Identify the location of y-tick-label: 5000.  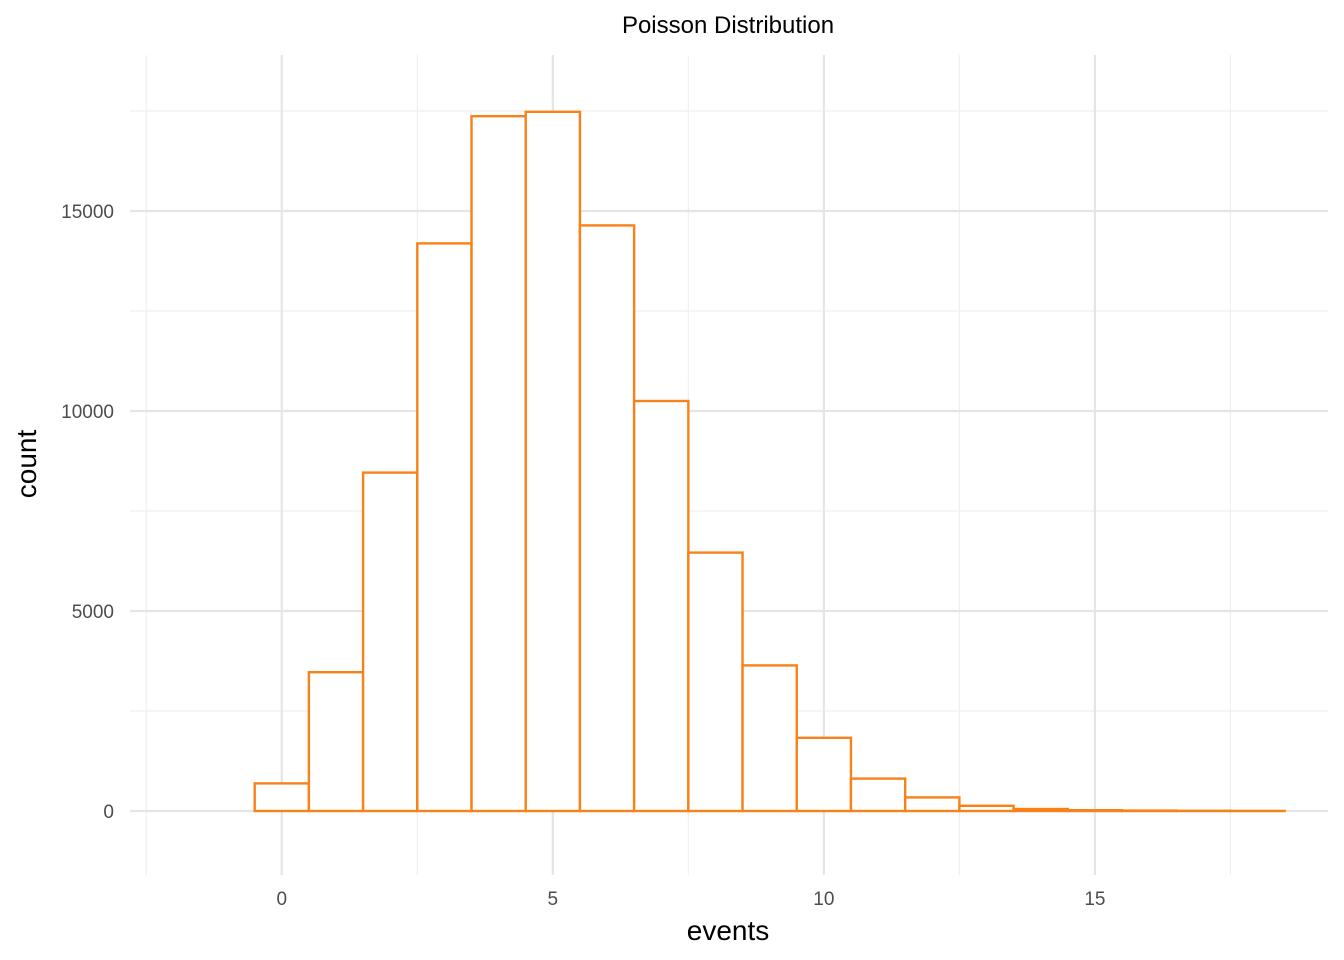
(93, 612).